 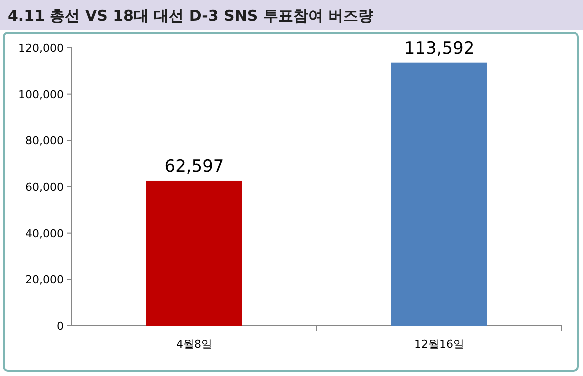 What do you see at coordinates (45, 280) in the screenshot?
I see `y-tick-label: 20,000` at bounding box center [45, 280].